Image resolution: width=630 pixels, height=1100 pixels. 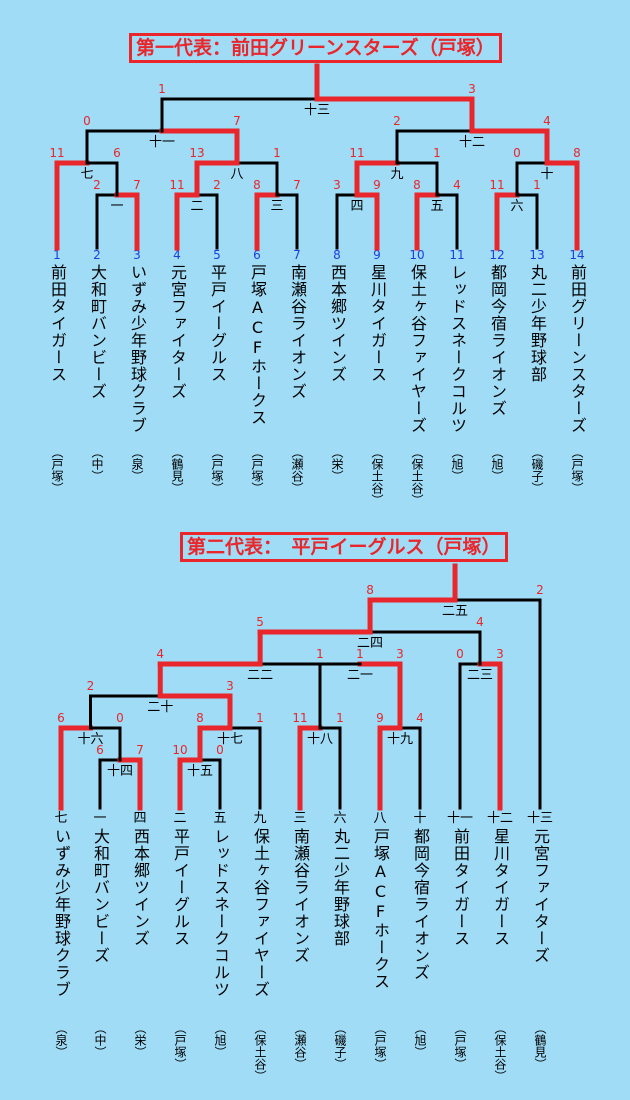 What do you see at coordinates (137, 255) in the screenshot?
I see `team-number: 3` at bounding box center [137, 255].